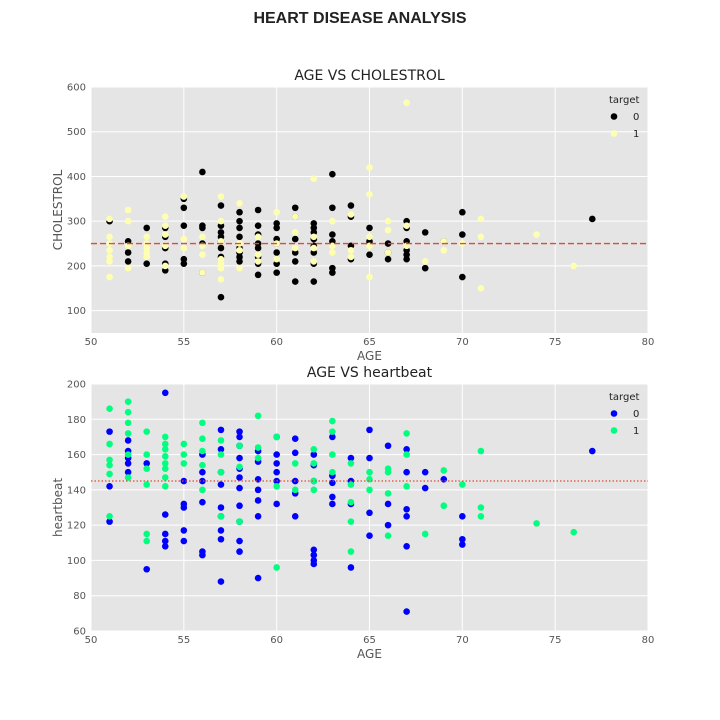 The width and height of the screenshot is (720, 720). I want to click on chart-title: AGE VS heartbeat, so click(370, 373).